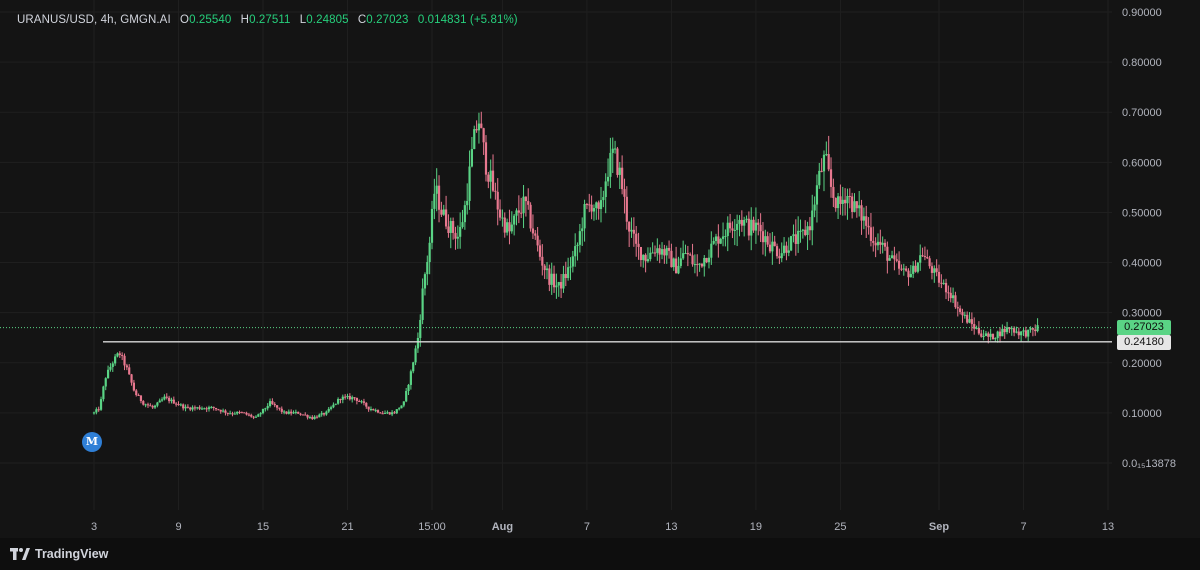 Image resolution: width=1200 pixels, height=570 pixels. Describe the element at coordinates (1108, 527) in the screenshot. I see `x-tick-label: 13` at that location.